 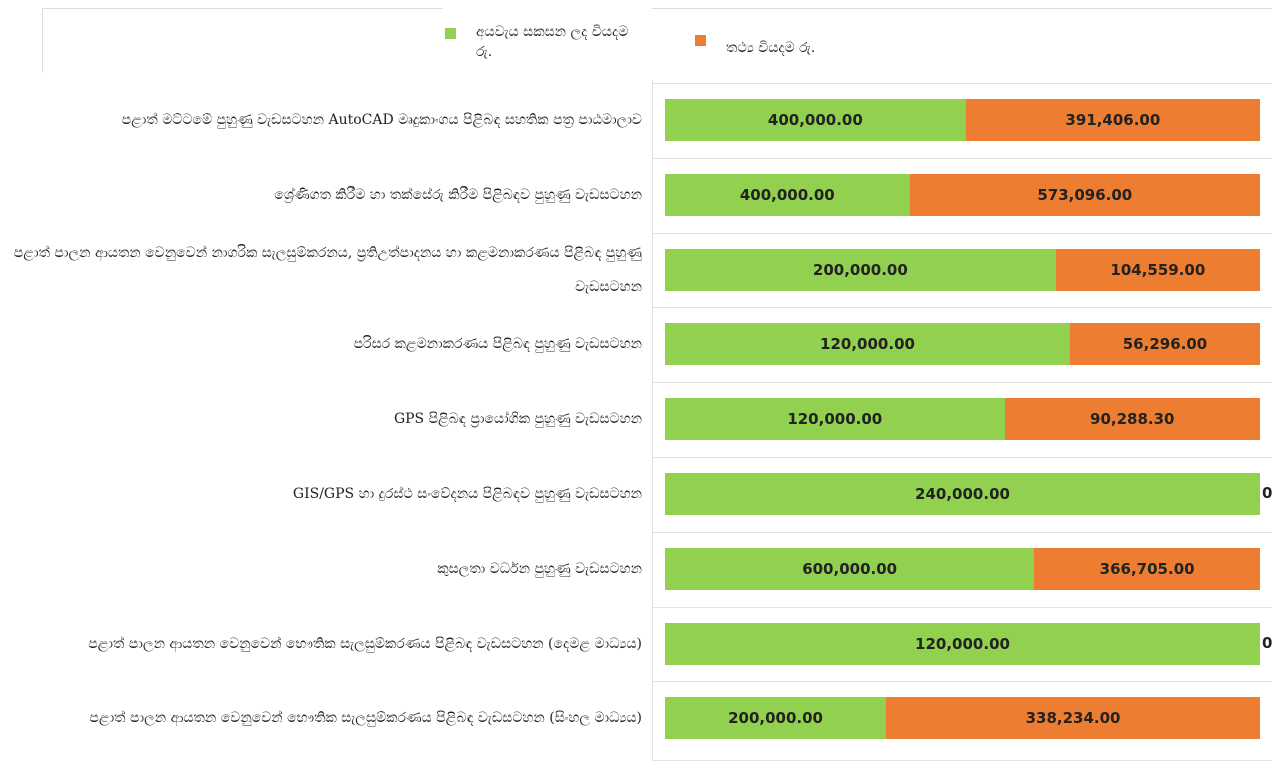 What do you see at coordinates (1084, 194) in the screenshot?
I see `bar-segment: 573,096.00` at bounding box center [1084, 194].